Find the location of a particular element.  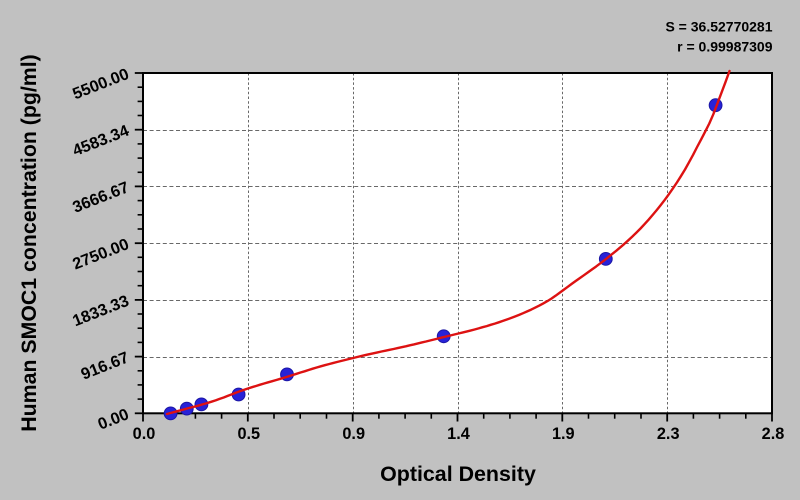

svg-text: 0.5 is located at coordinates (248, 434).